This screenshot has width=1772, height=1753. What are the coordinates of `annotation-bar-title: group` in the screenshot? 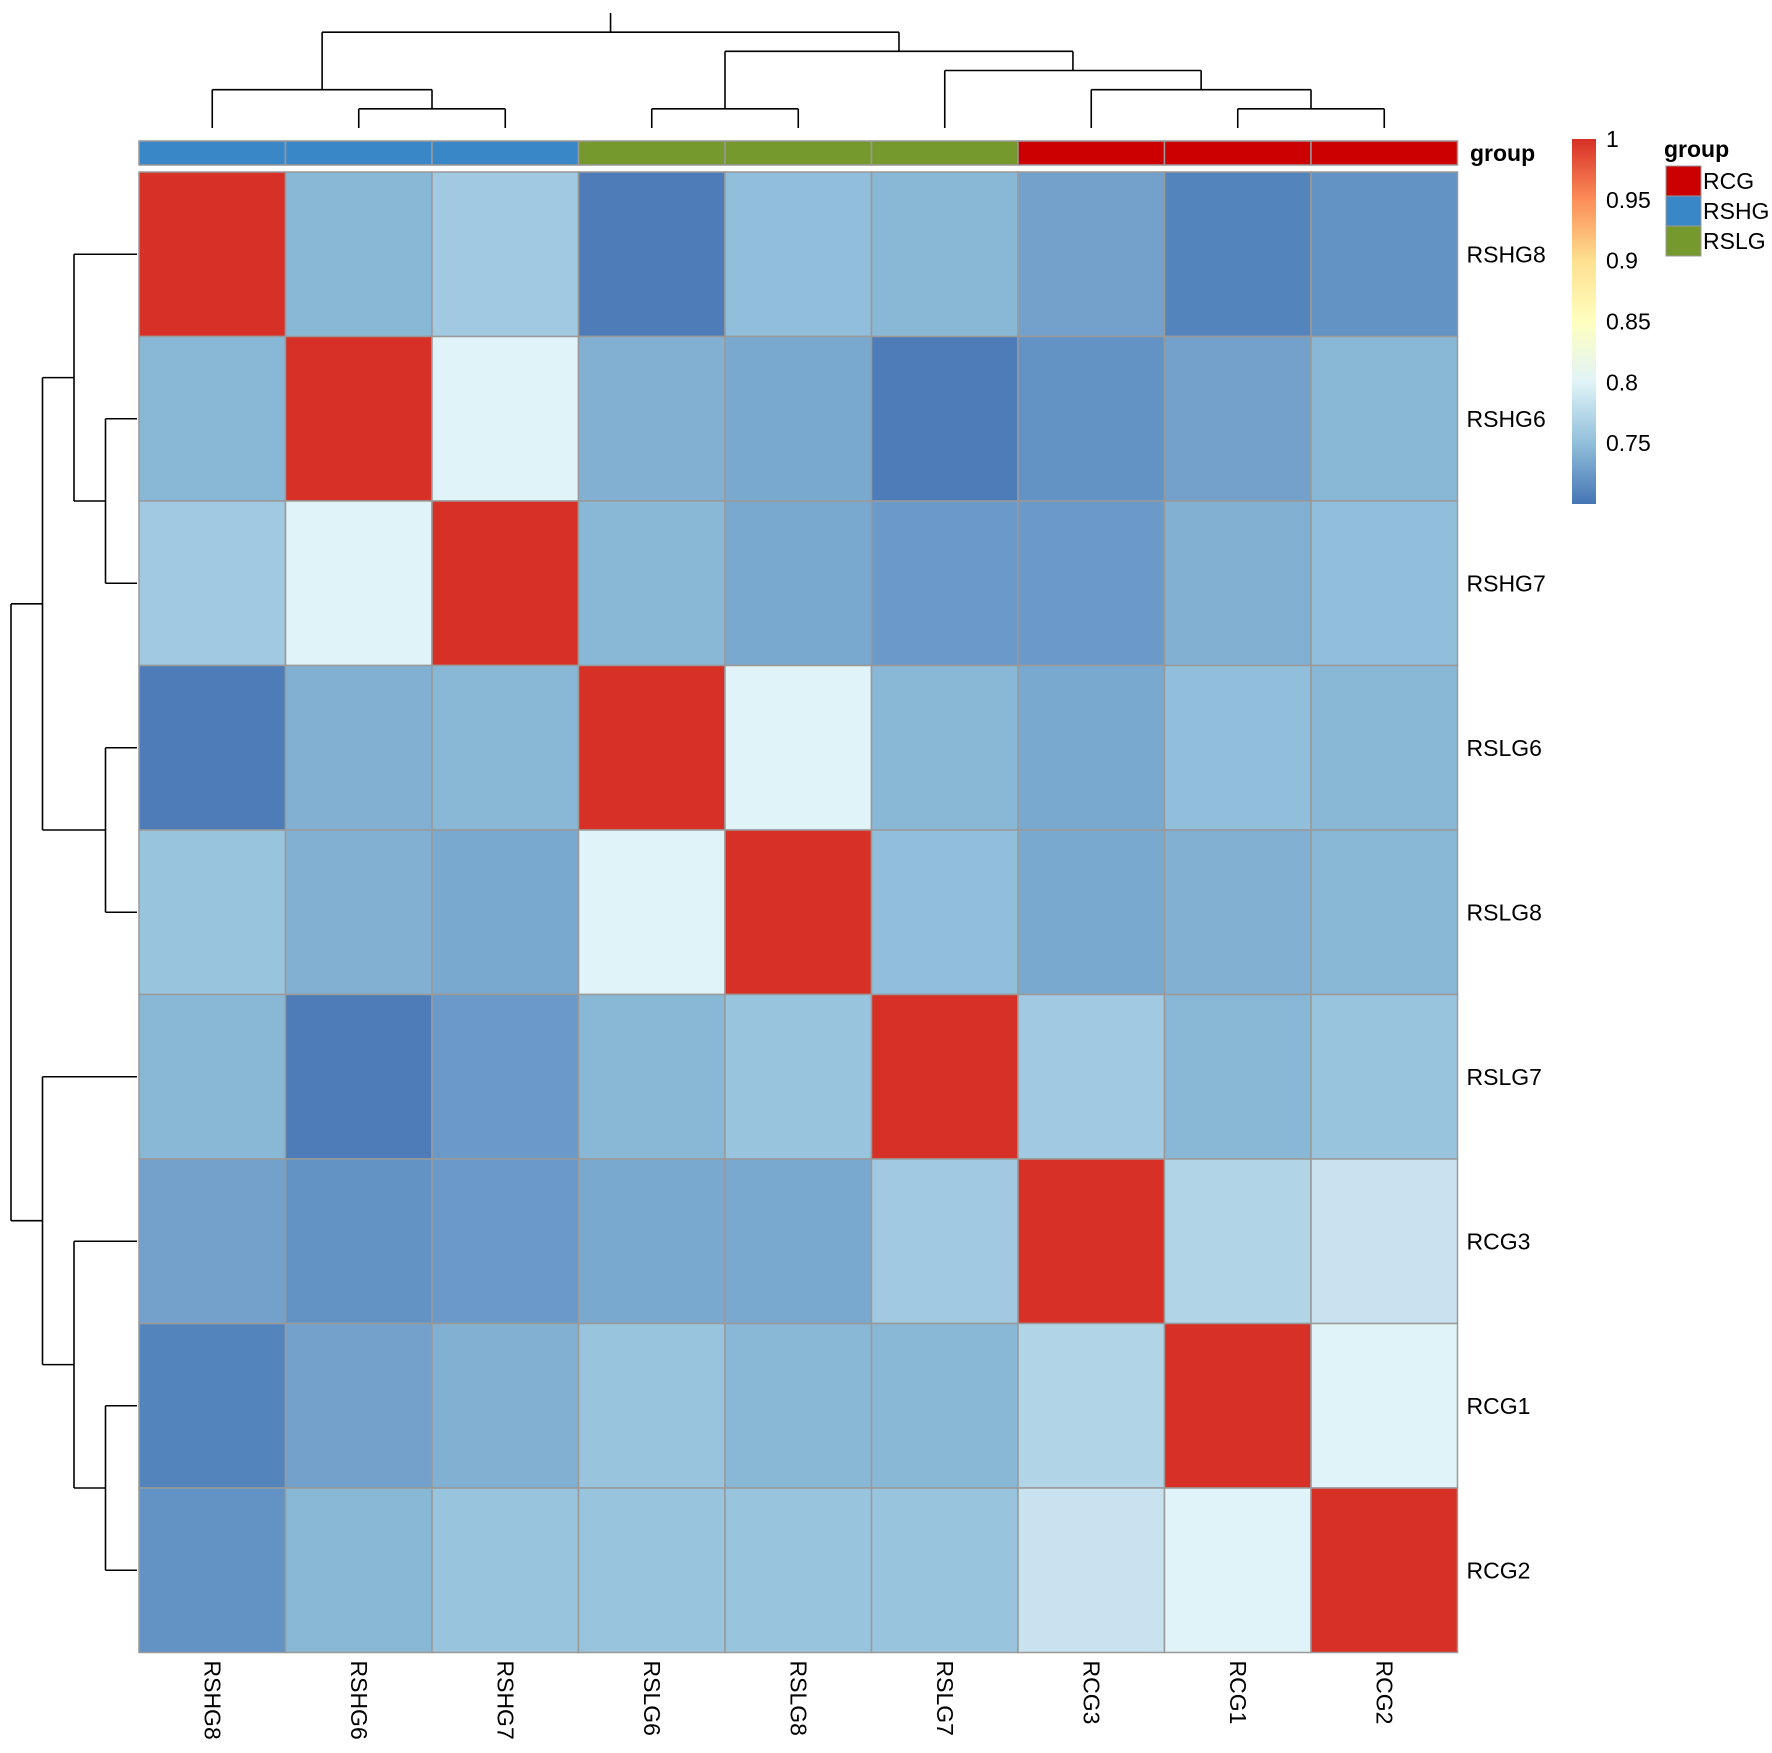 It's located at (1502, 153).